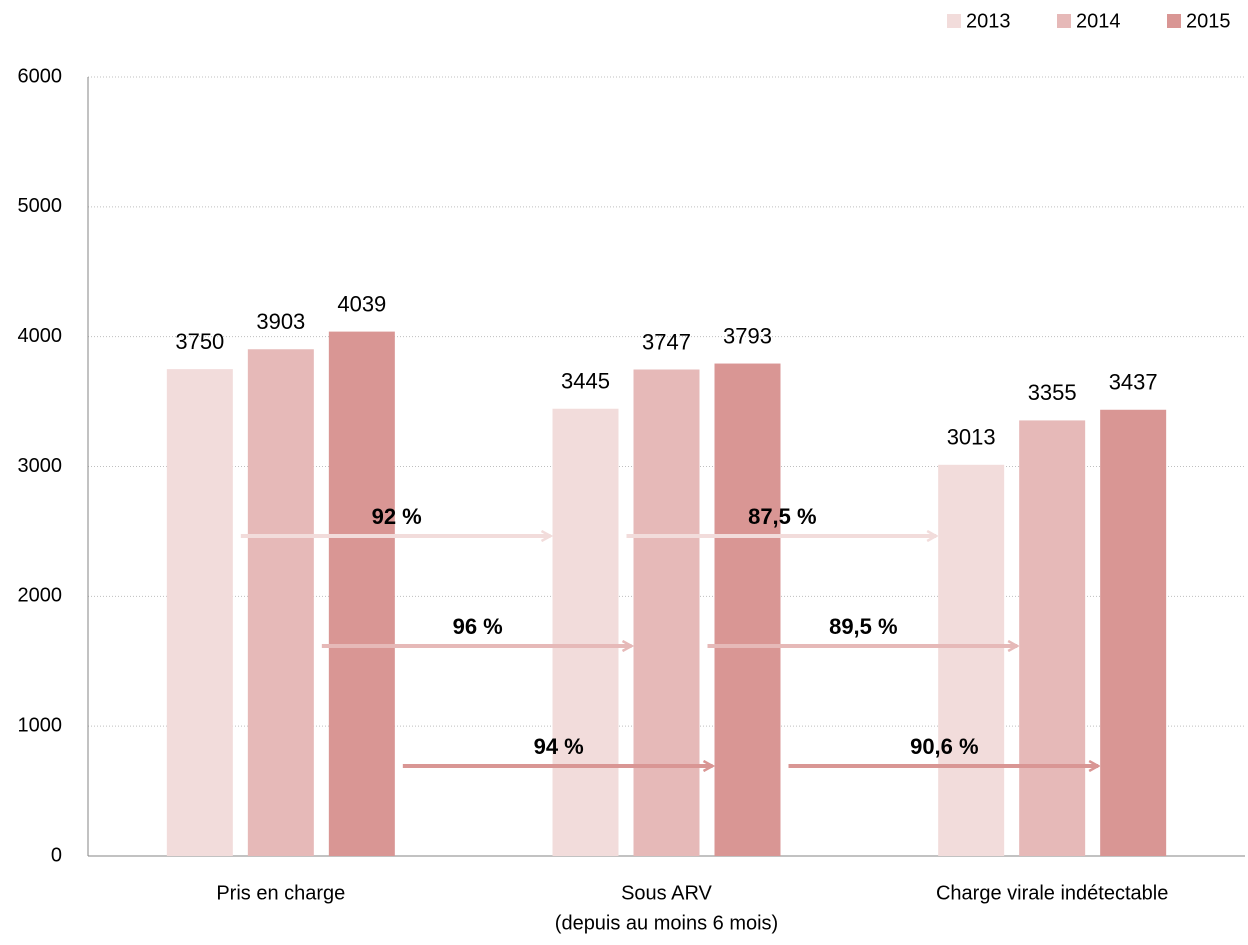 The width and height of the screenshot is (1248, 945). Describe the element at coordinates (585, 381) in the screenshot. I see `value-label: 3445` at that location.